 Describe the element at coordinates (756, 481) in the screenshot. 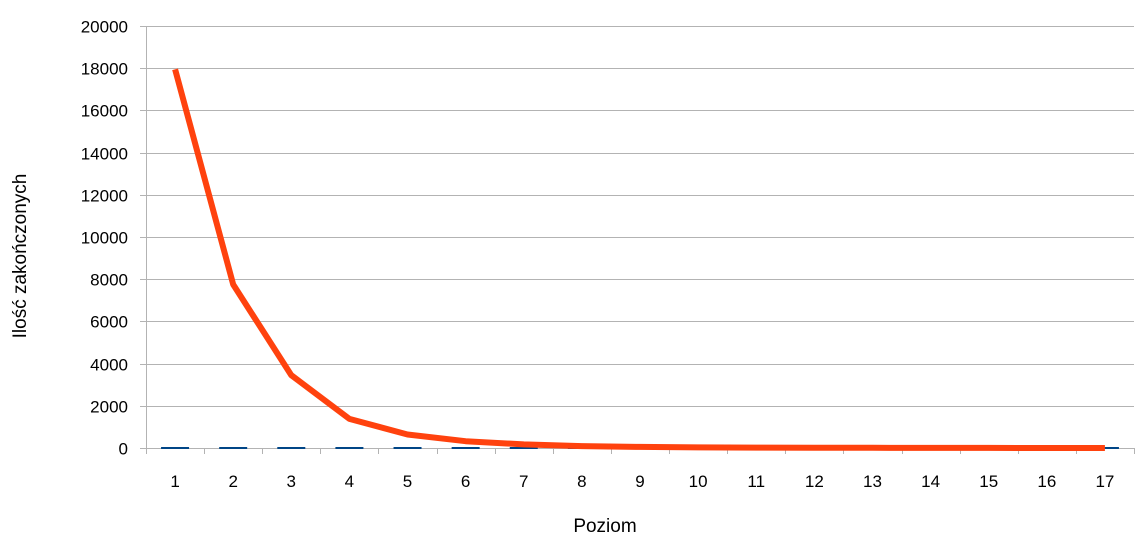

I see `x-tick-label: 11` at that location.